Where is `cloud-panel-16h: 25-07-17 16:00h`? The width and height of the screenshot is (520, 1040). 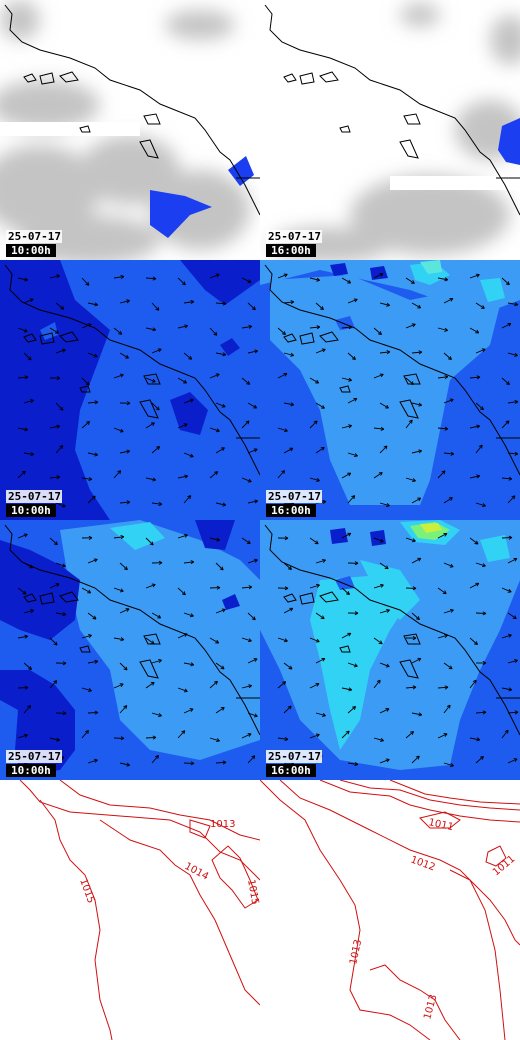
cloud-panel-16h: 25-07-17 16:00h is located at coordinates (390, 130).